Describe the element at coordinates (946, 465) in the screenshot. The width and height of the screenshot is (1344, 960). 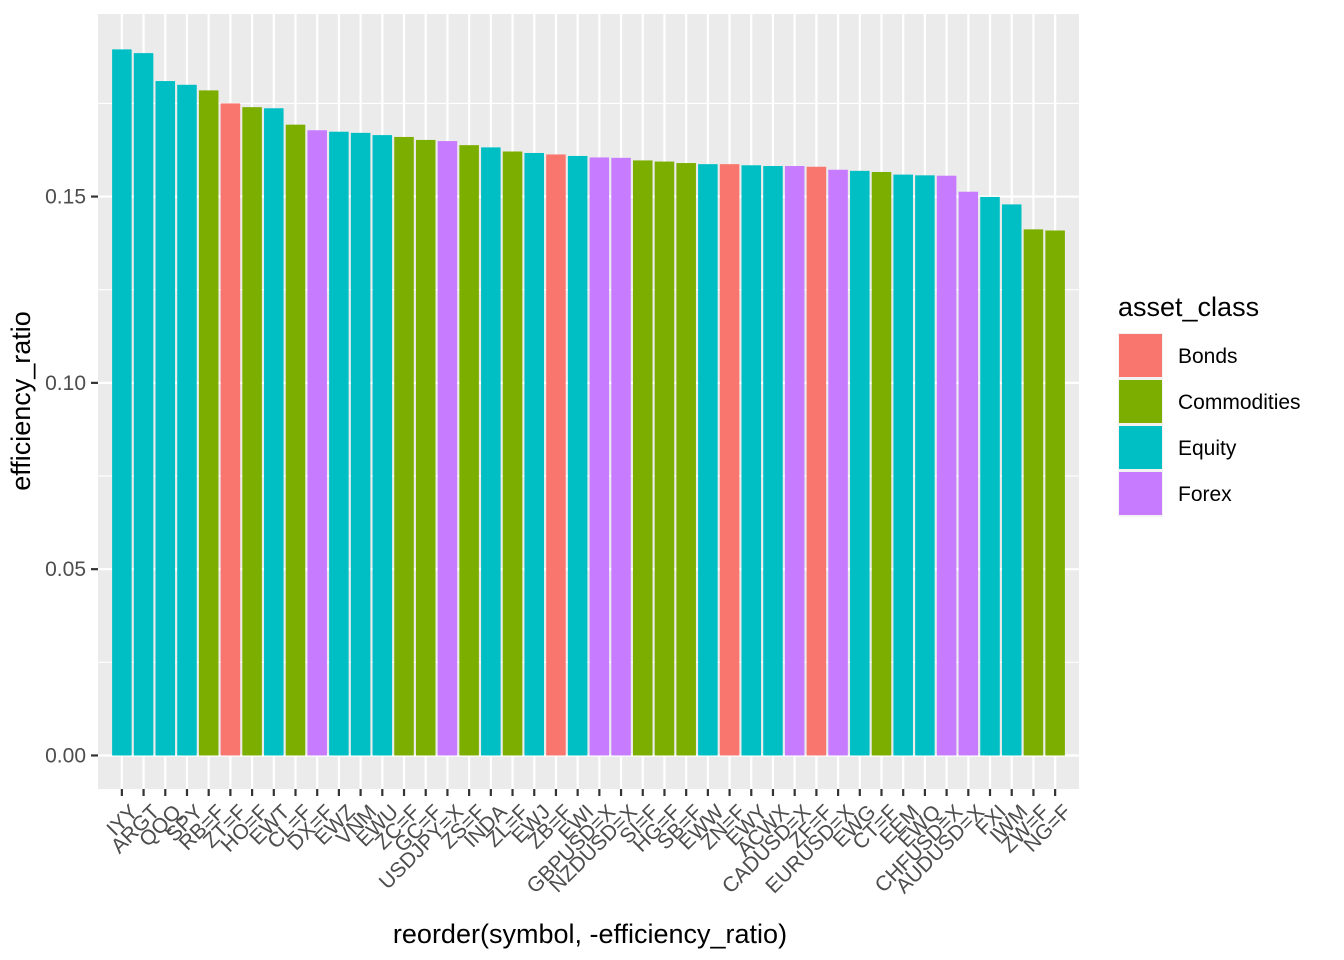
I see `bar-CHFUSD=X` at that location.